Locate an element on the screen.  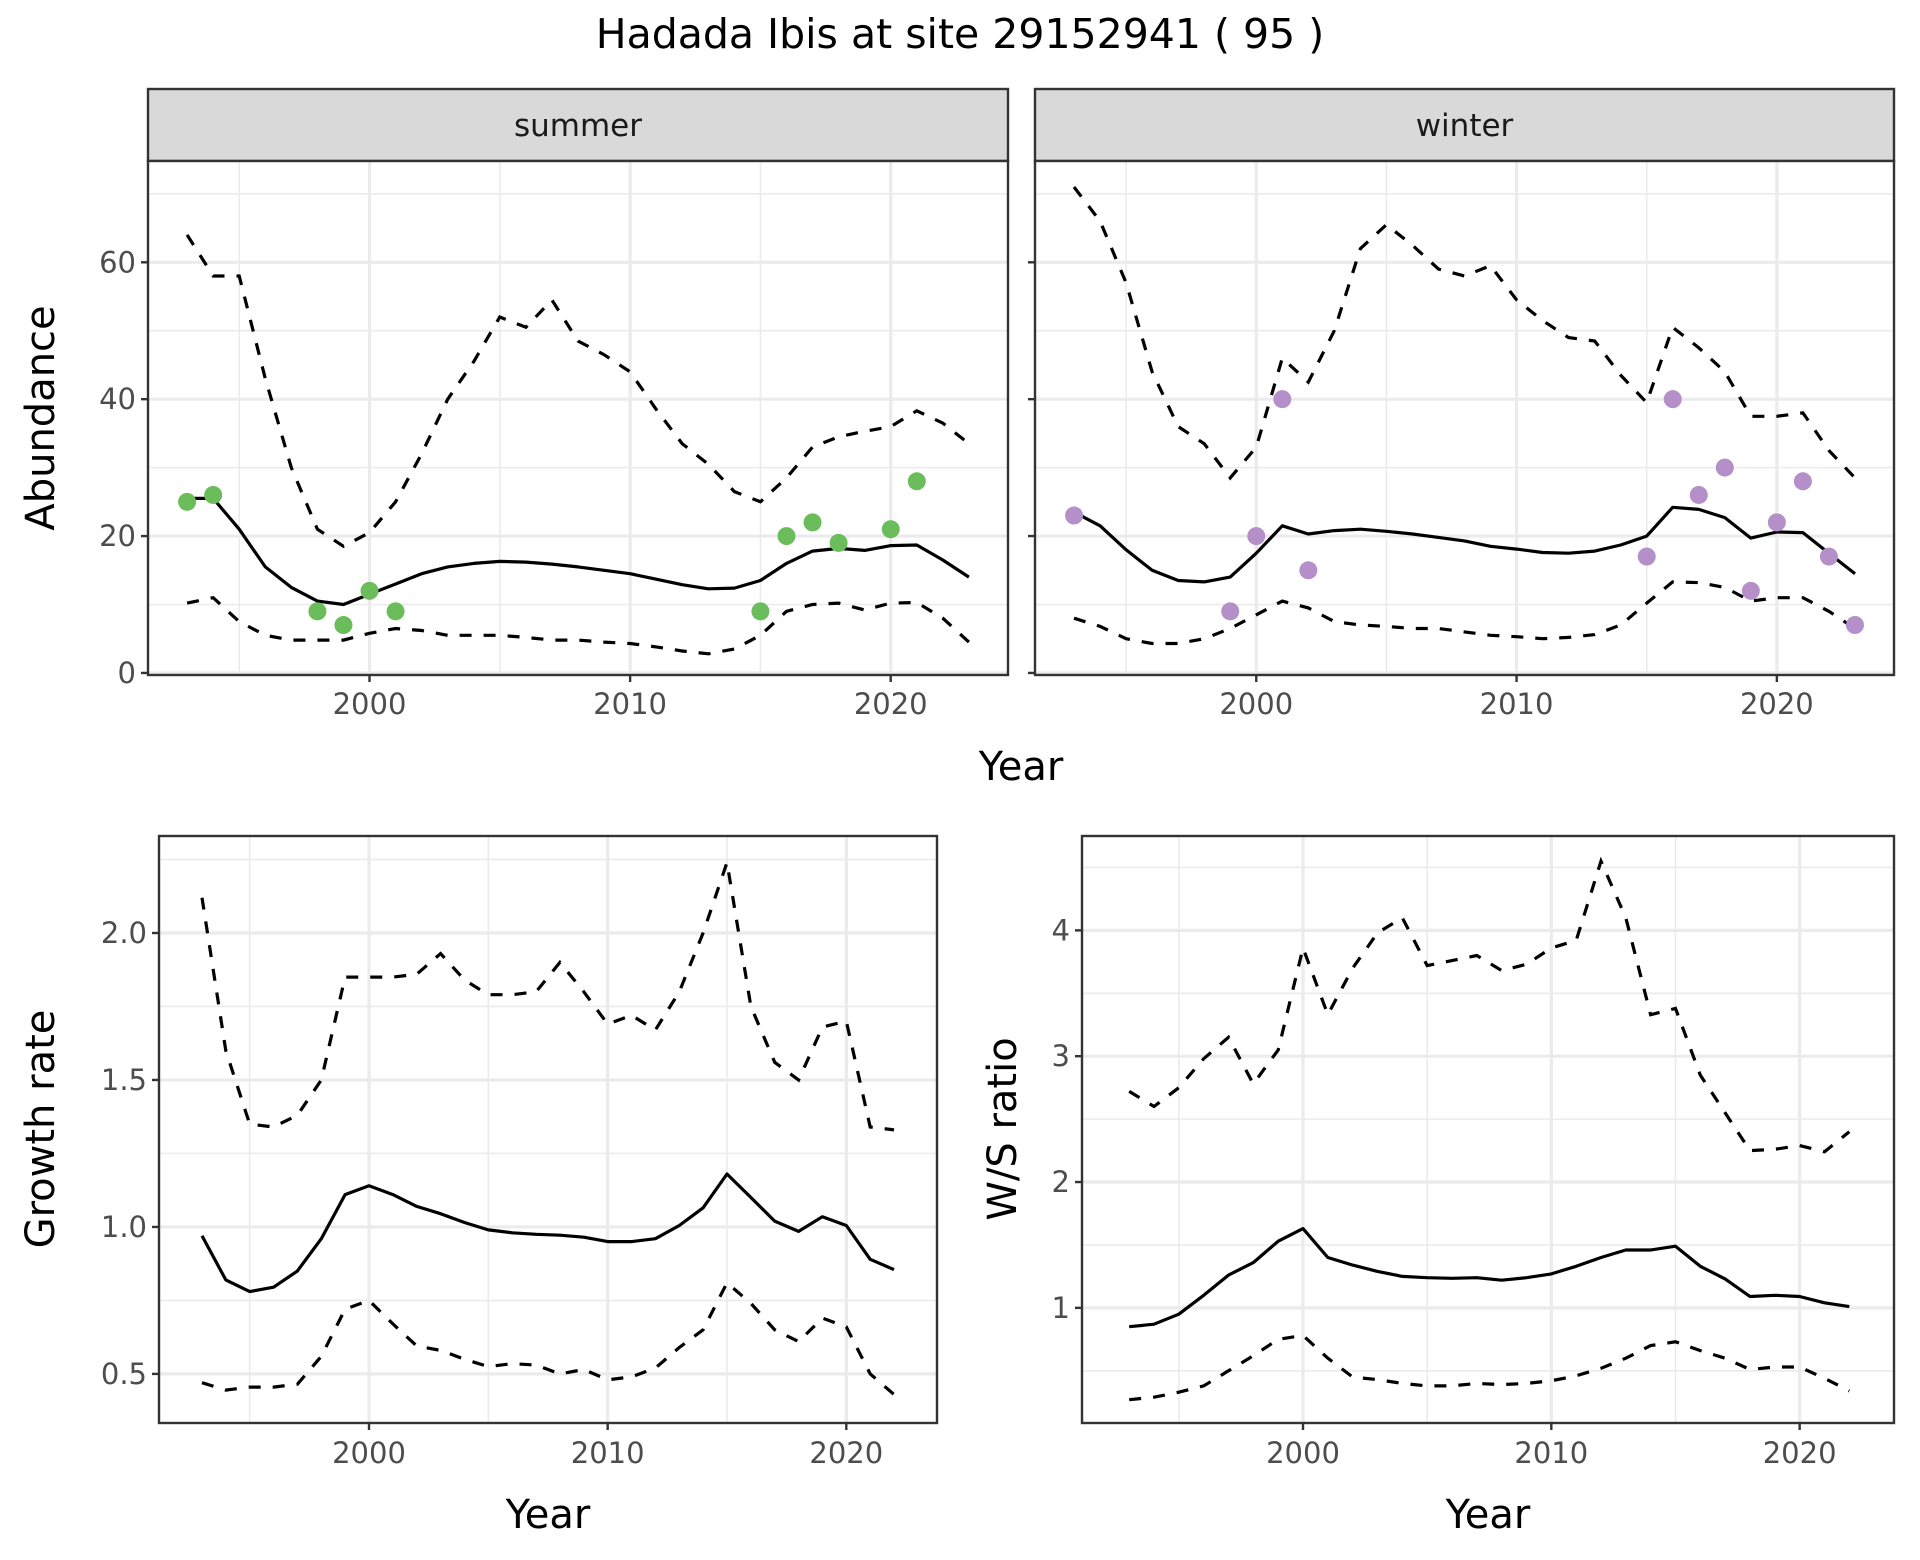
y-tick-label: 60 is located at coordinates (117, 262).